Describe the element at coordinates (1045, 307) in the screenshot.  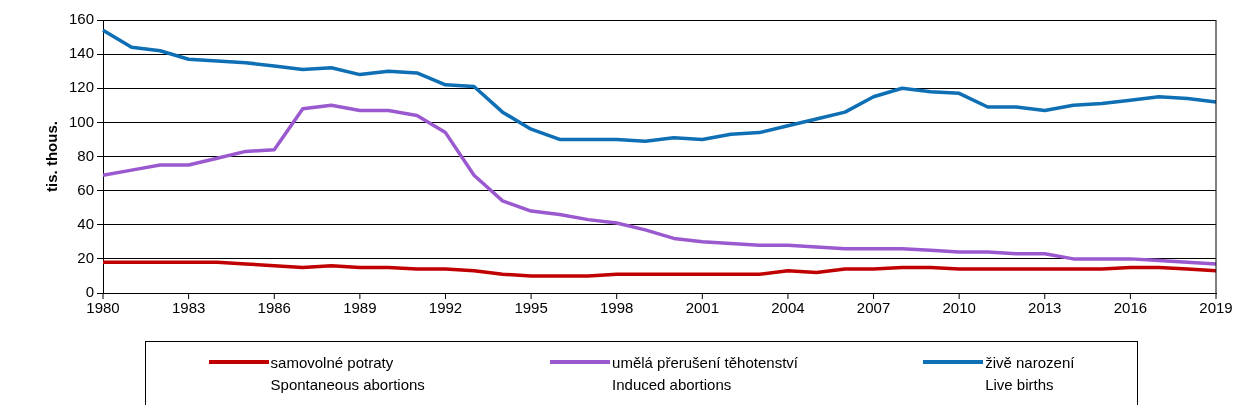
I see `x-tick-label: 2013` at that location.